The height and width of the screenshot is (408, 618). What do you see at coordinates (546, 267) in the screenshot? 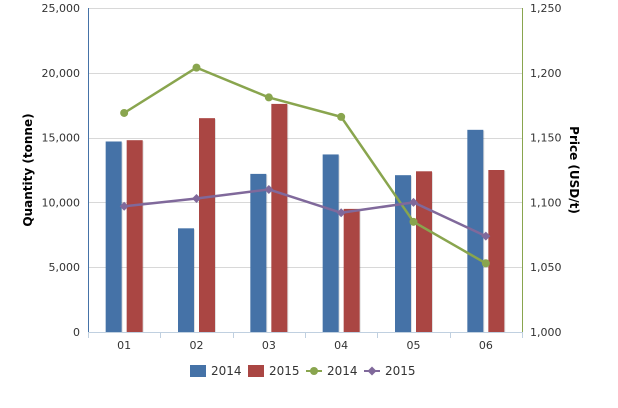
I see `y-right-tick-label: 1,050` at bounding box center [546, 267].